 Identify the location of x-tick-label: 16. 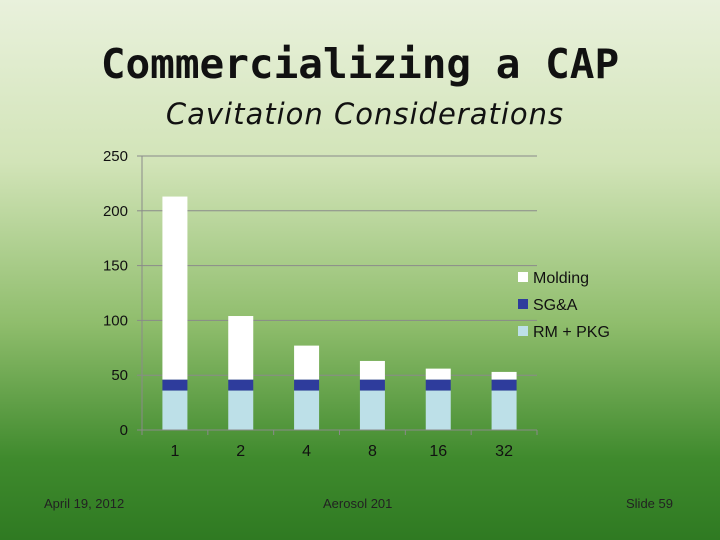
(438, 451).